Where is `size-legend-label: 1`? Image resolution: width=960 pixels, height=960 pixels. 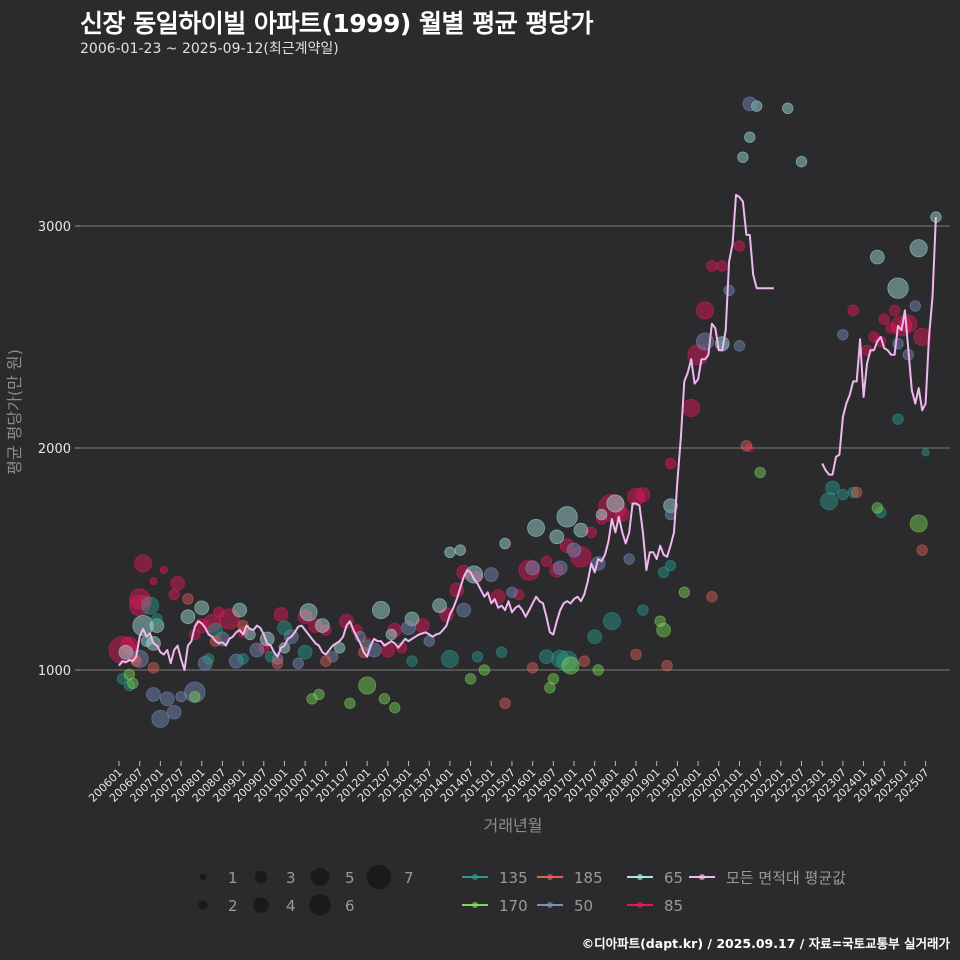
size-legend-label: 1 is located at coordinates (233, 878).